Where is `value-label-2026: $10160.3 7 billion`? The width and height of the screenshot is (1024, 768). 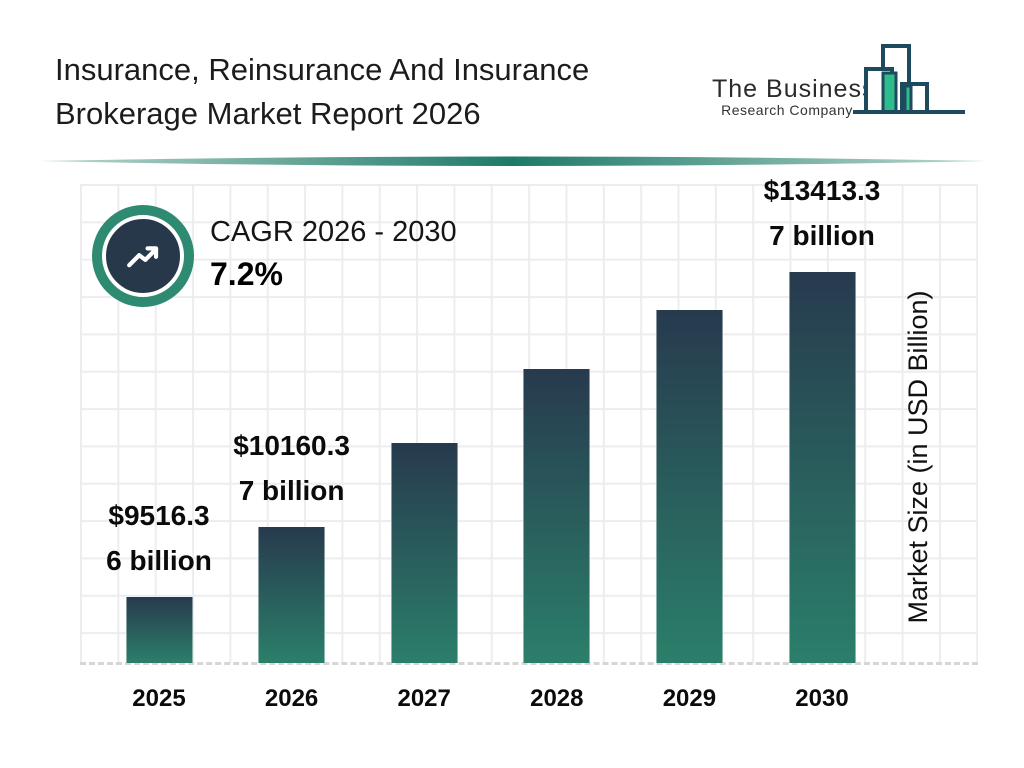 value-label-2026: $10160.3 7 billion is located at coordinates (291, 468).